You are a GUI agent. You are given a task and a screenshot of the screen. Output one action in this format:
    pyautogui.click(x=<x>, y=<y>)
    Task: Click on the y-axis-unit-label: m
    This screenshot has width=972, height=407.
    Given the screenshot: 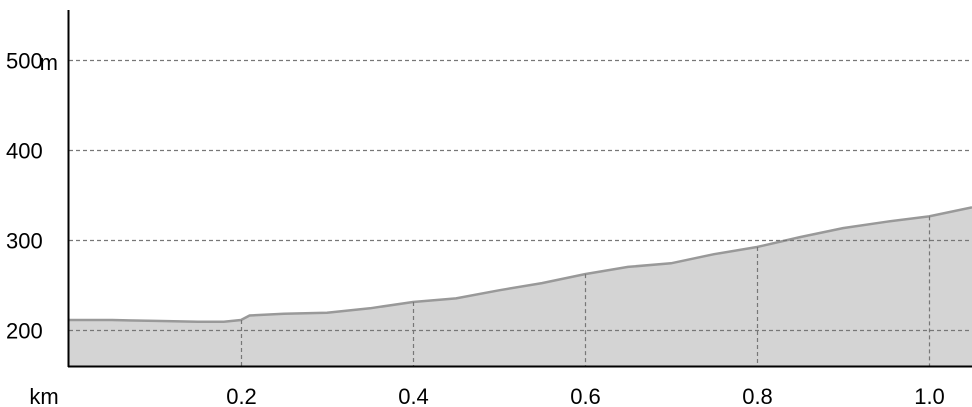 What is the action you would take?
    pyautogui.click(x=49, y=62)
    